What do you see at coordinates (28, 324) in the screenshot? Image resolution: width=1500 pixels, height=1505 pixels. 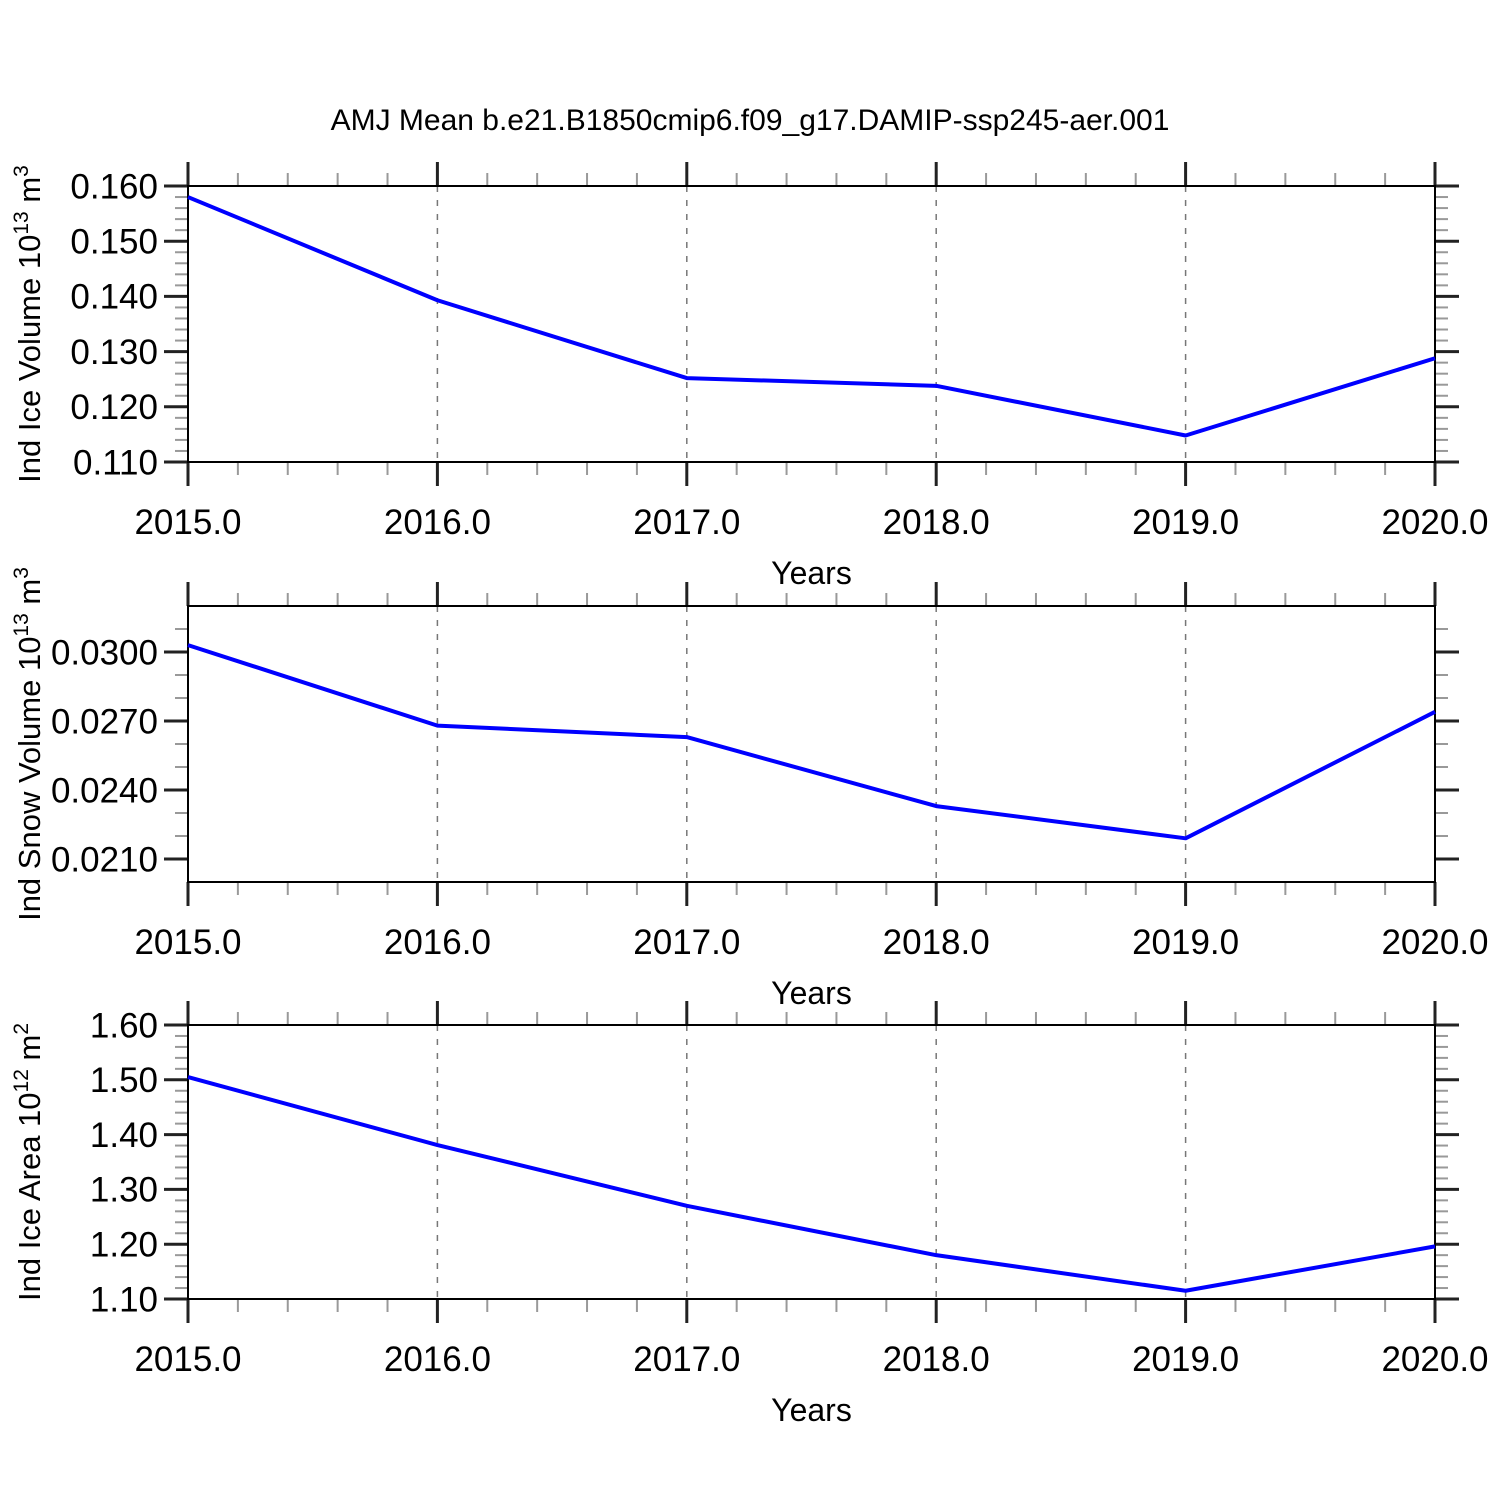 I see `y-axis-title: Ind Ice Volume 1013 m3` at bounding box center [28, 324].